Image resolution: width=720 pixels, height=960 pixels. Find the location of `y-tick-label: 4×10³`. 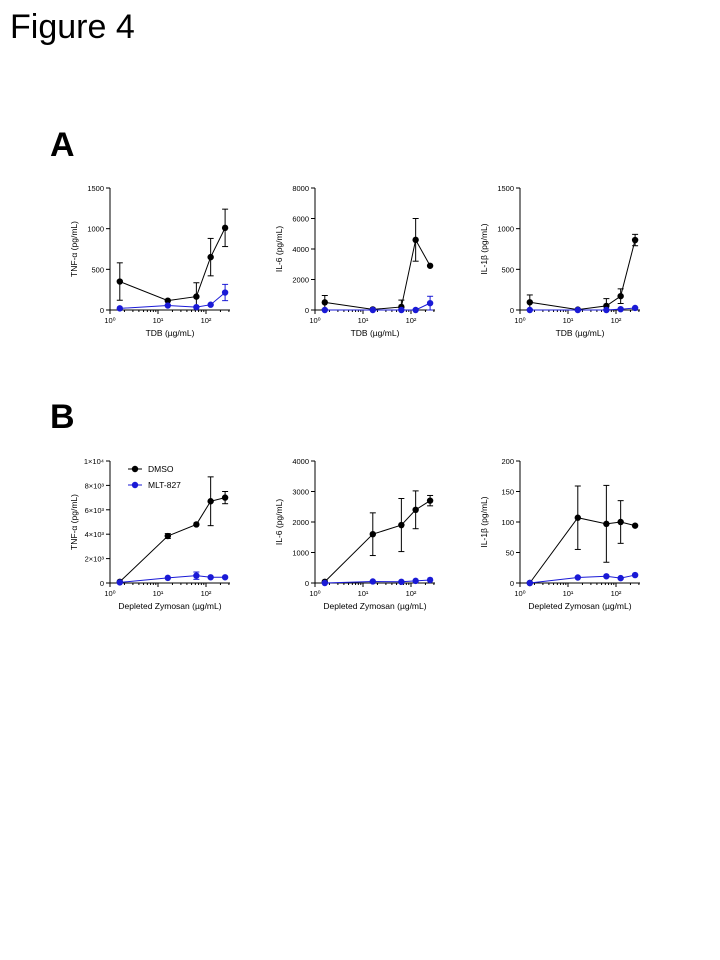

y-tick-label: 4×10³ is located at coordinates (95, 534).